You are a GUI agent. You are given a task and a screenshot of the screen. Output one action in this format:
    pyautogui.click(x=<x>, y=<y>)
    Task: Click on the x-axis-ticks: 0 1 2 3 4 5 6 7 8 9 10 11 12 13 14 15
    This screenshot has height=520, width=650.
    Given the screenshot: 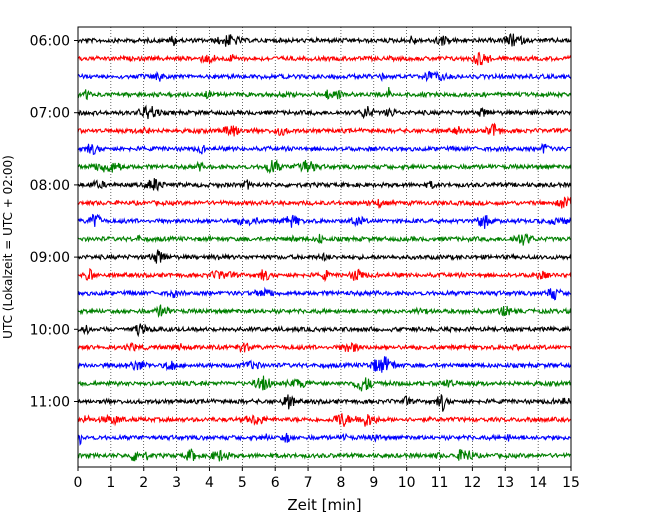 What is the action you would take?
    pyautogui.click(x=327, y=479)
    